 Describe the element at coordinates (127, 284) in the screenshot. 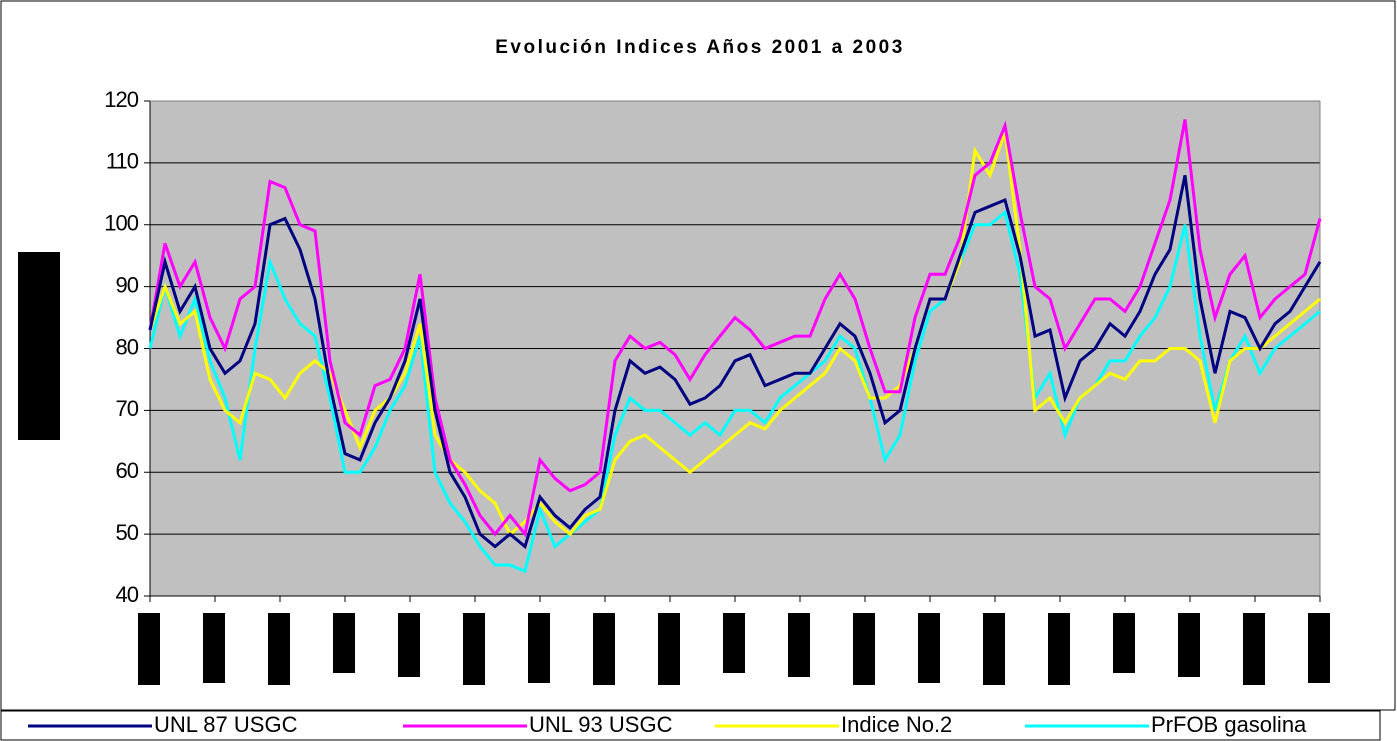

I see `y-tick-label: 90` at that location.